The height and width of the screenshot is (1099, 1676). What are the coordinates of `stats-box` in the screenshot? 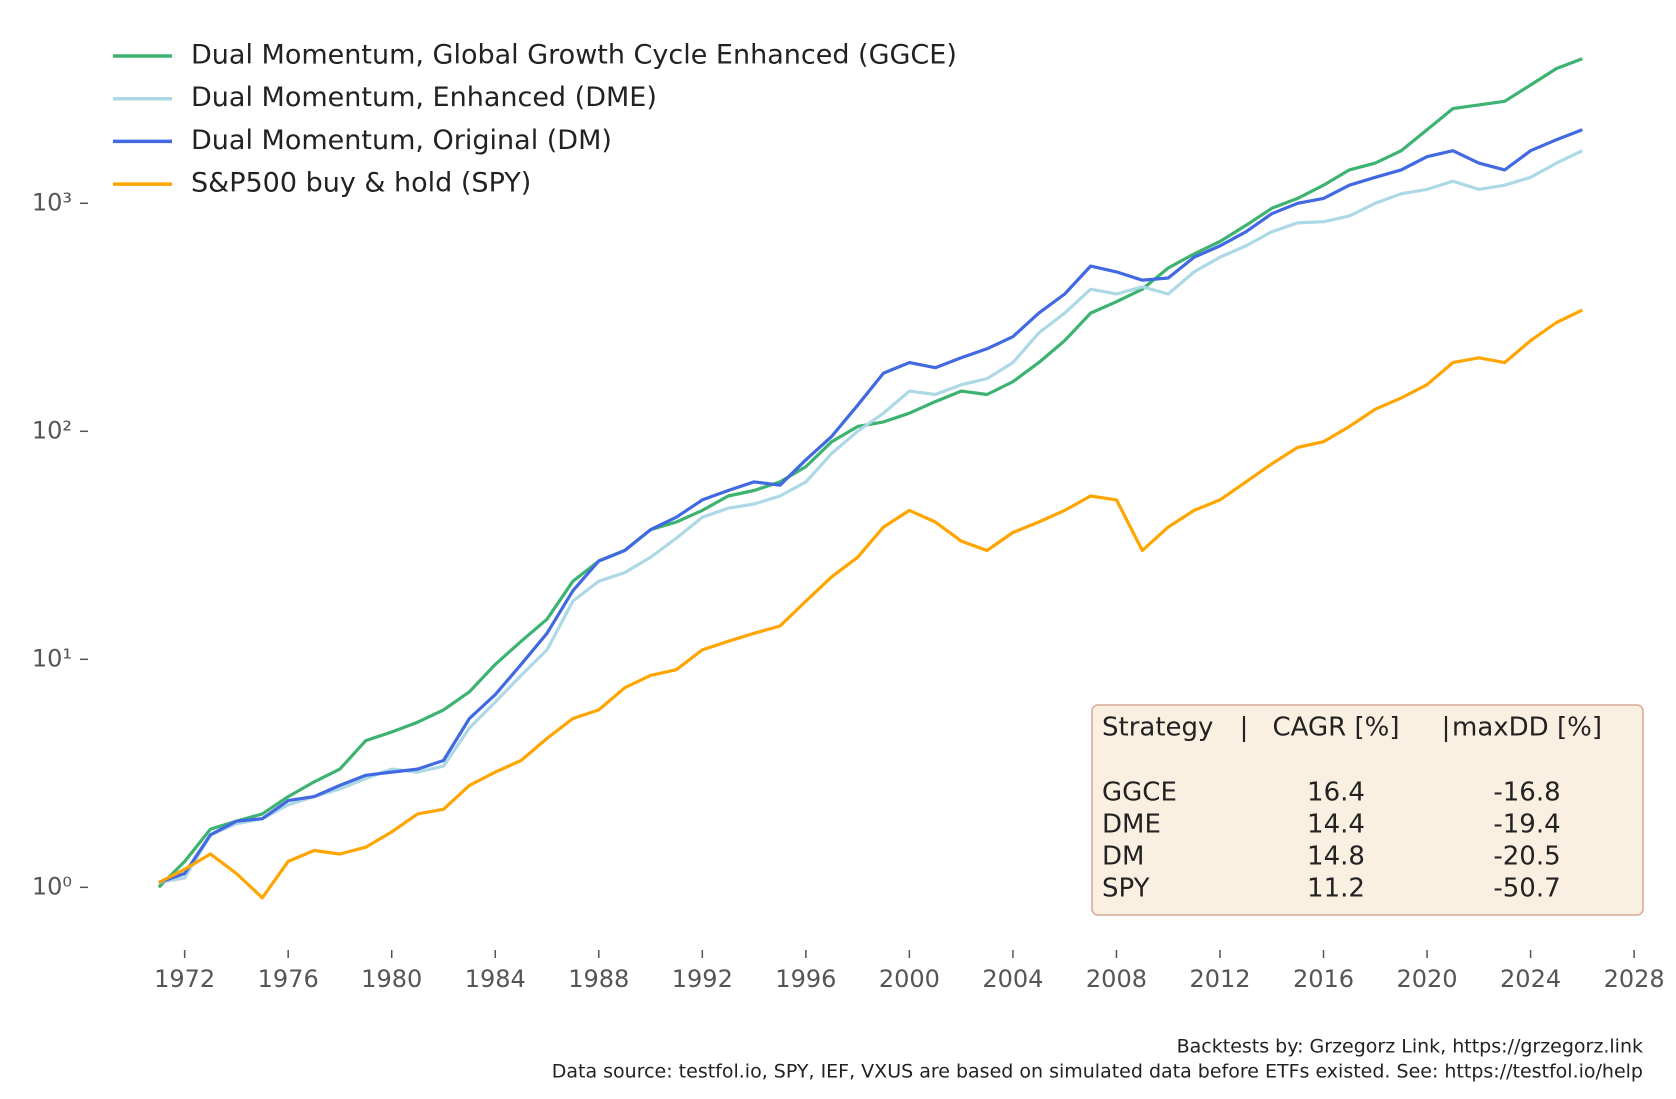 It's located at (1367, 810).